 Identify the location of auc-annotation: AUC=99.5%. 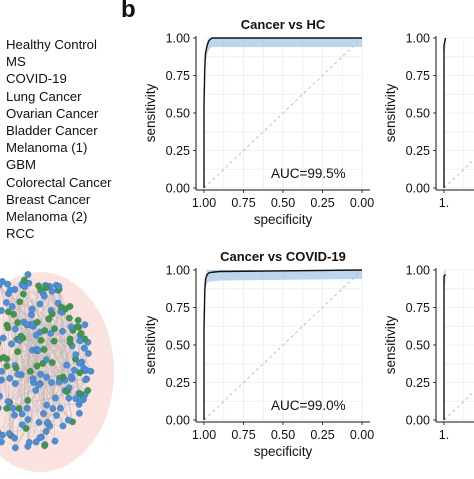
(308, 173).